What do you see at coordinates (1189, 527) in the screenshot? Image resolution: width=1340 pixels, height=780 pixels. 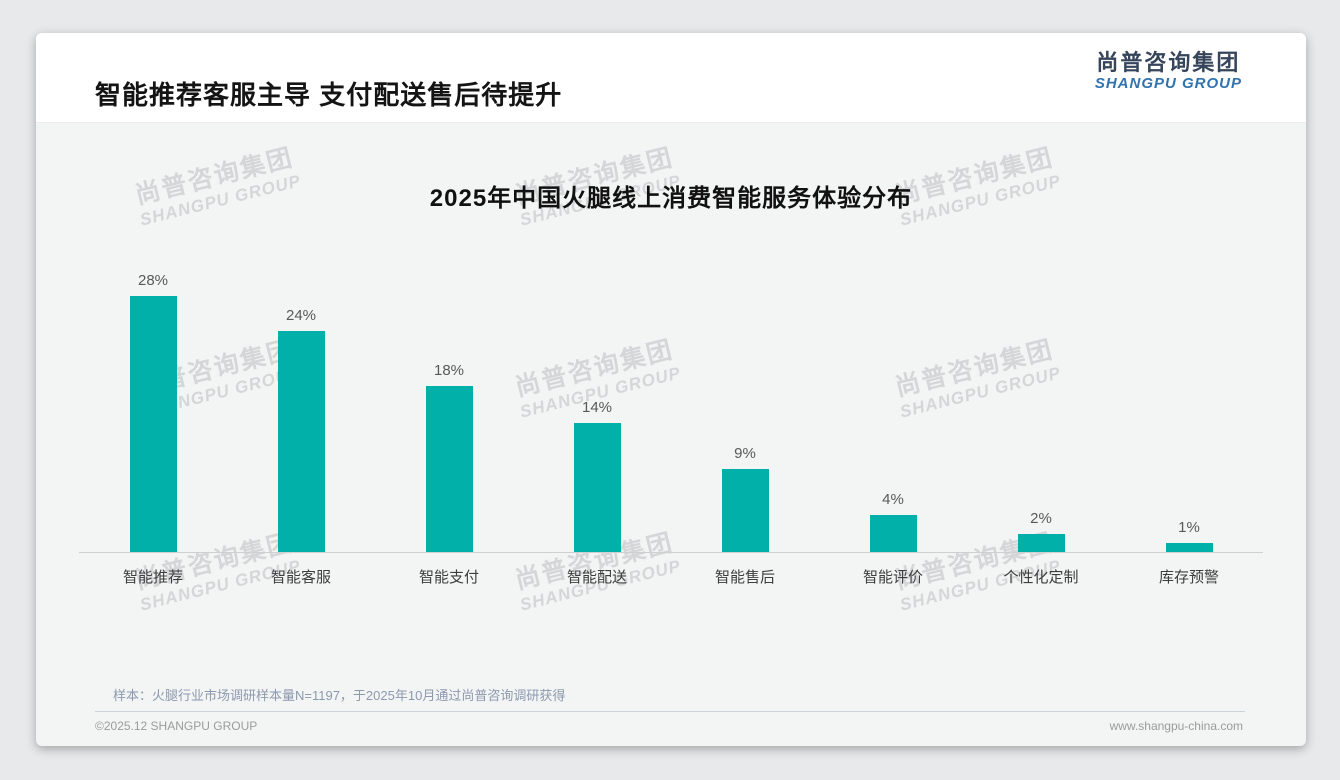 I see `bar-value-label: 1%` at bounding box center [1189, 527].